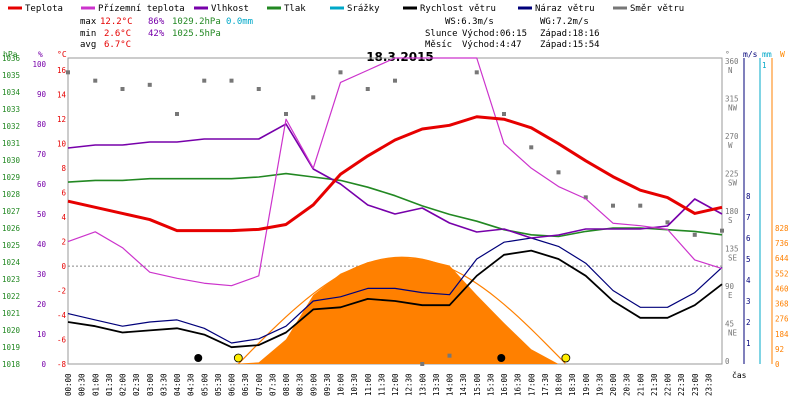  Describe the element at coordinates (782, 228) in the screenshot. I see `solar-tick-label: 828` at that location.